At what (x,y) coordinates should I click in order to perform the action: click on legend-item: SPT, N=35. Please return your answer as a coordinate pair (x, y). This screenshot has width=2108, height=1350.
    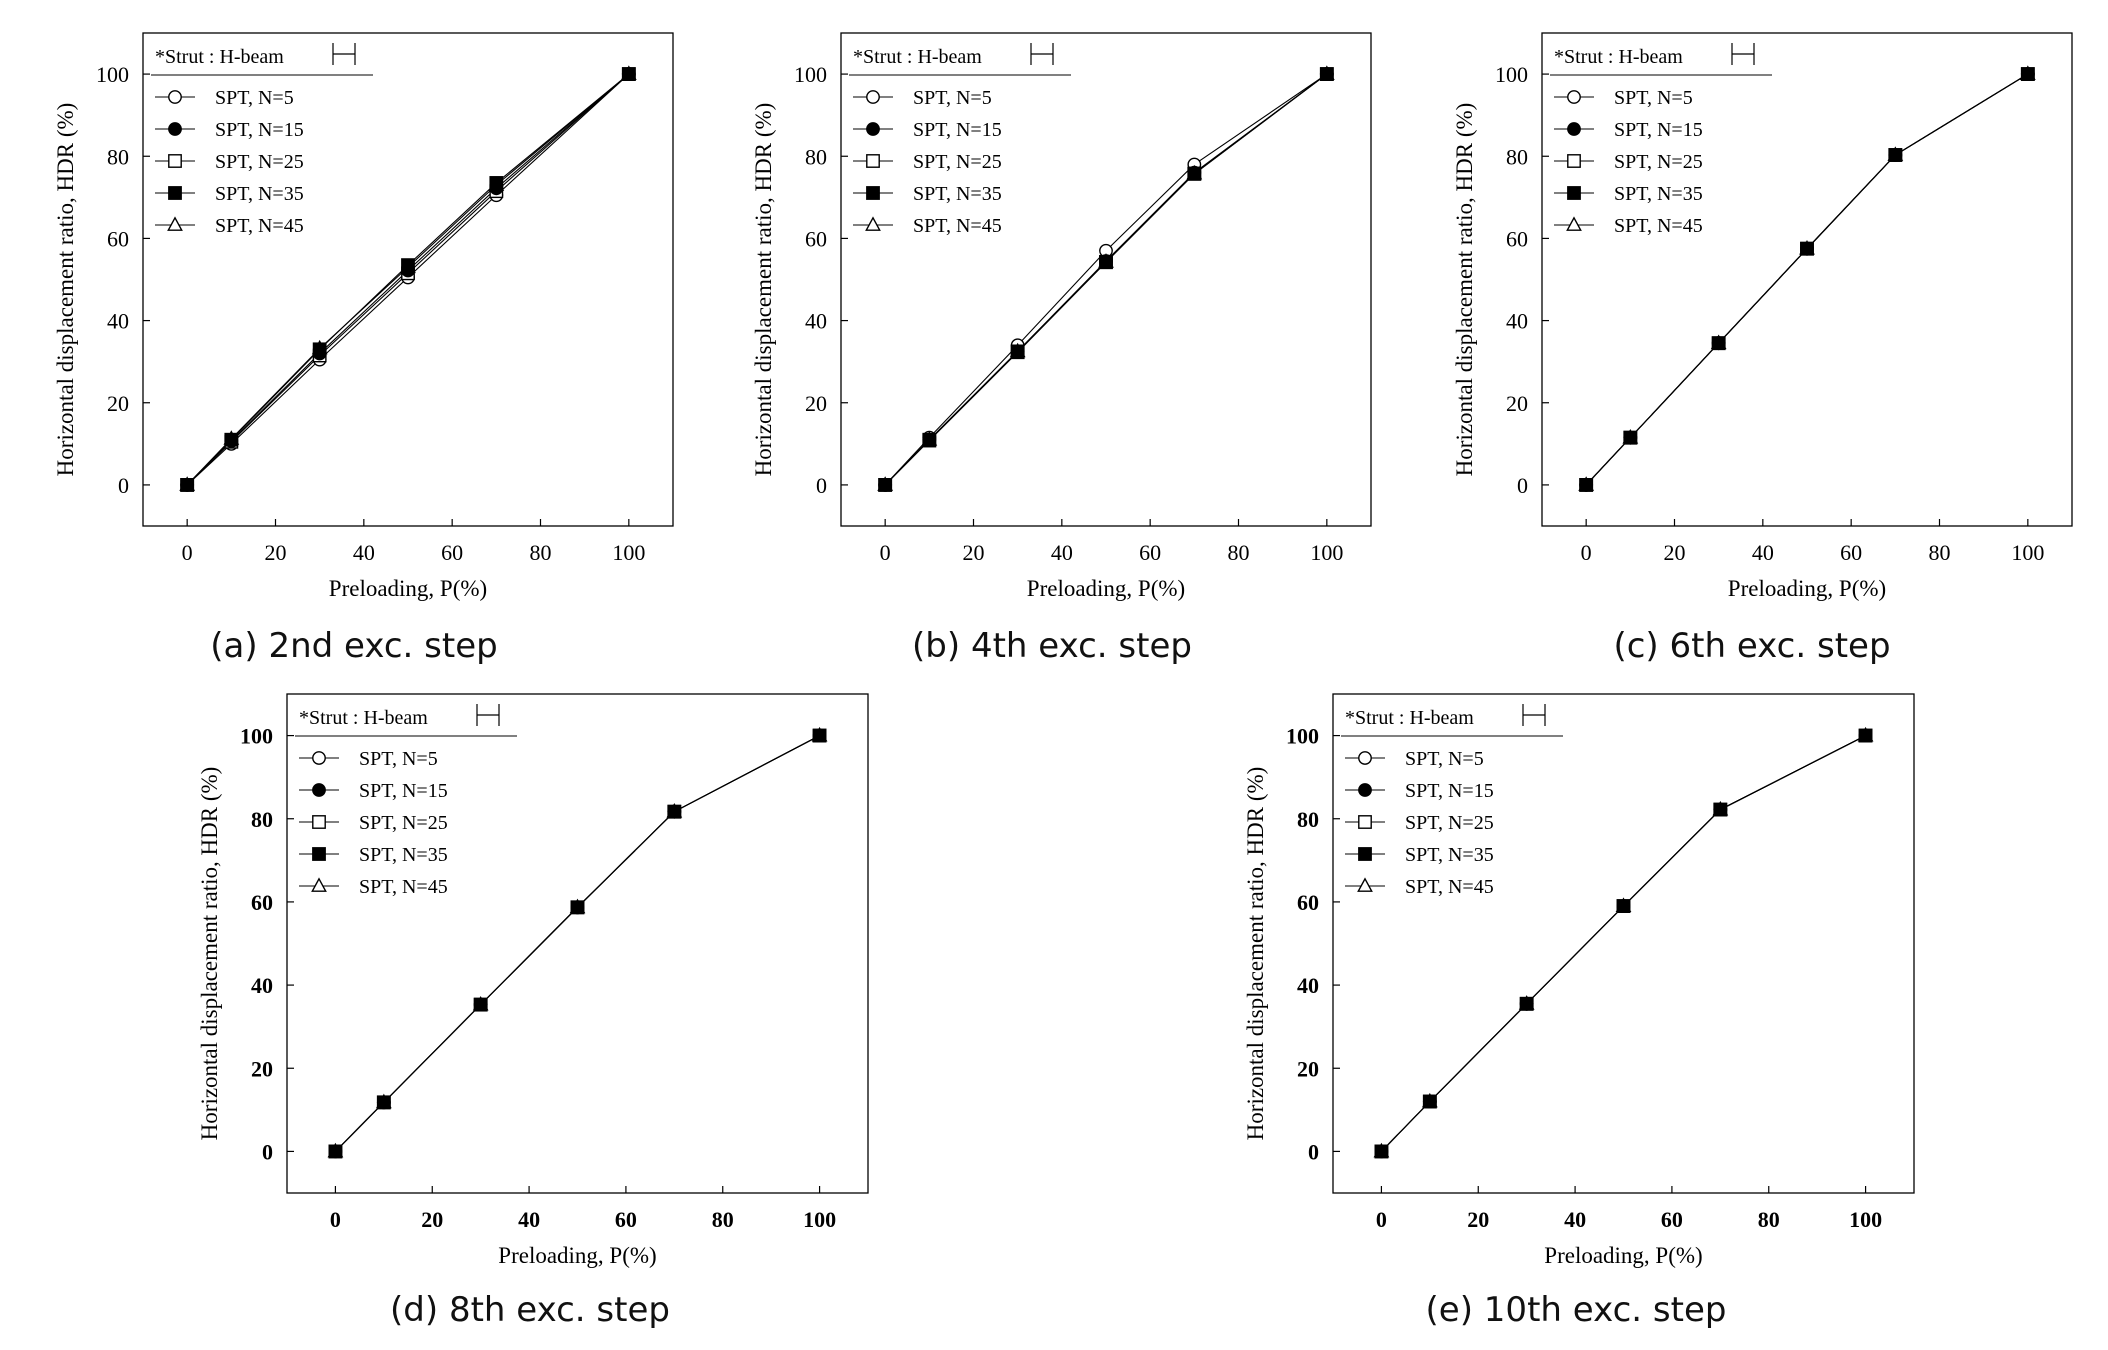
    Looking at the image, I should click on (1628, 194).